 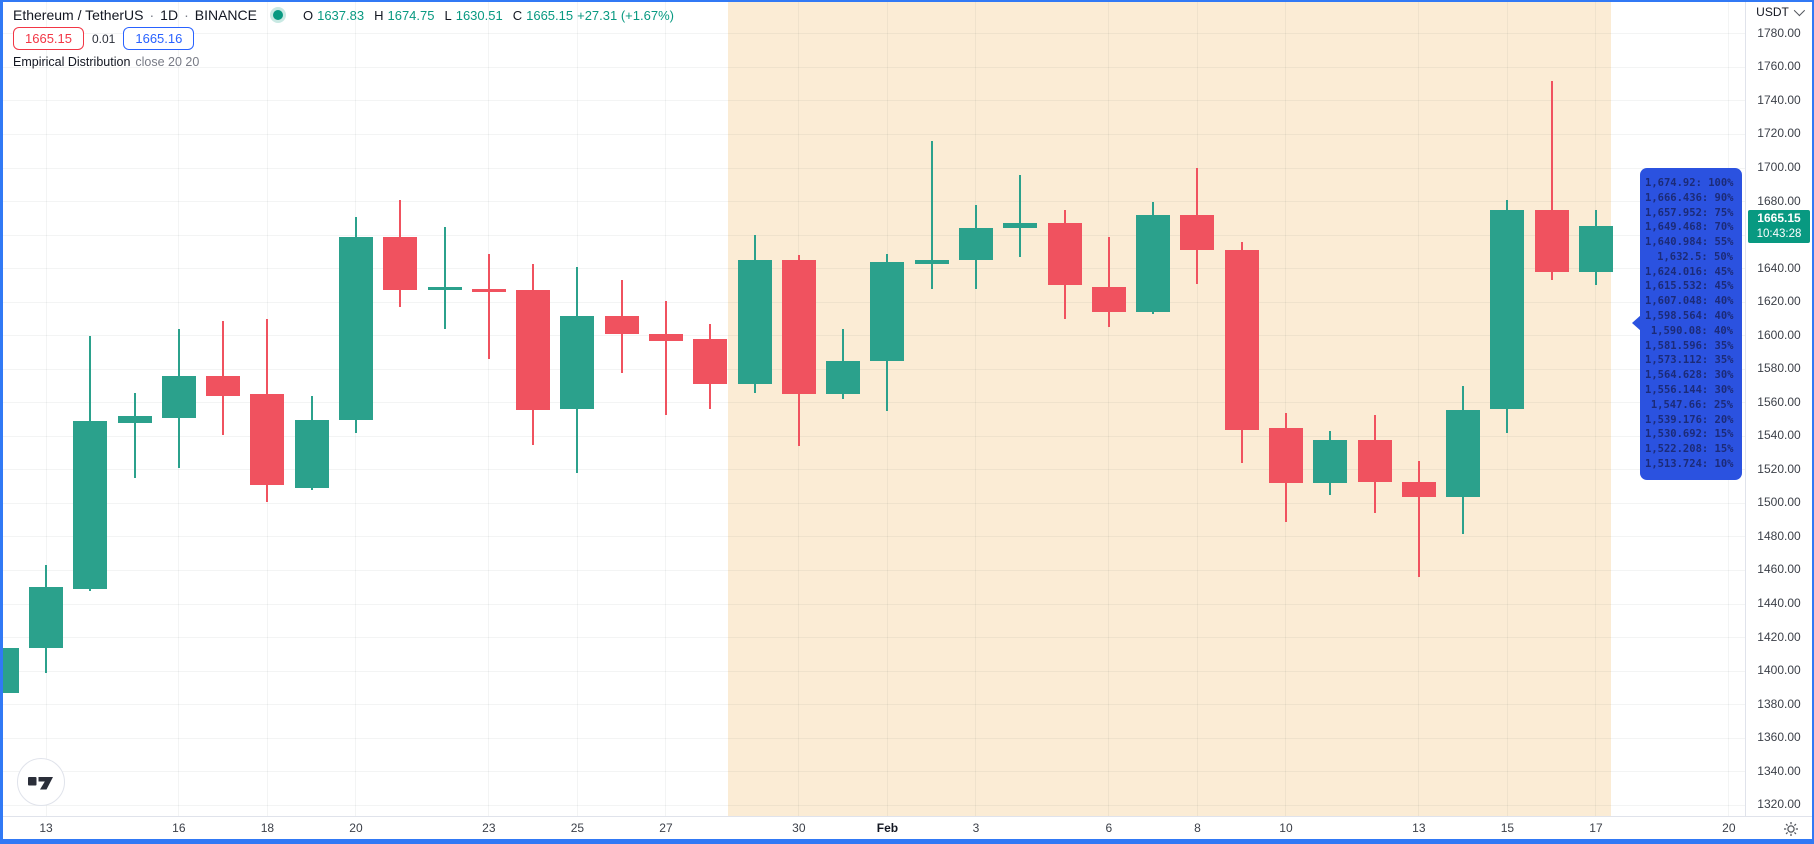 What do you see at coordinates (550, 15) in the screenshot?
I see `close-value: 1665.15` at bounding box center [550, 15].